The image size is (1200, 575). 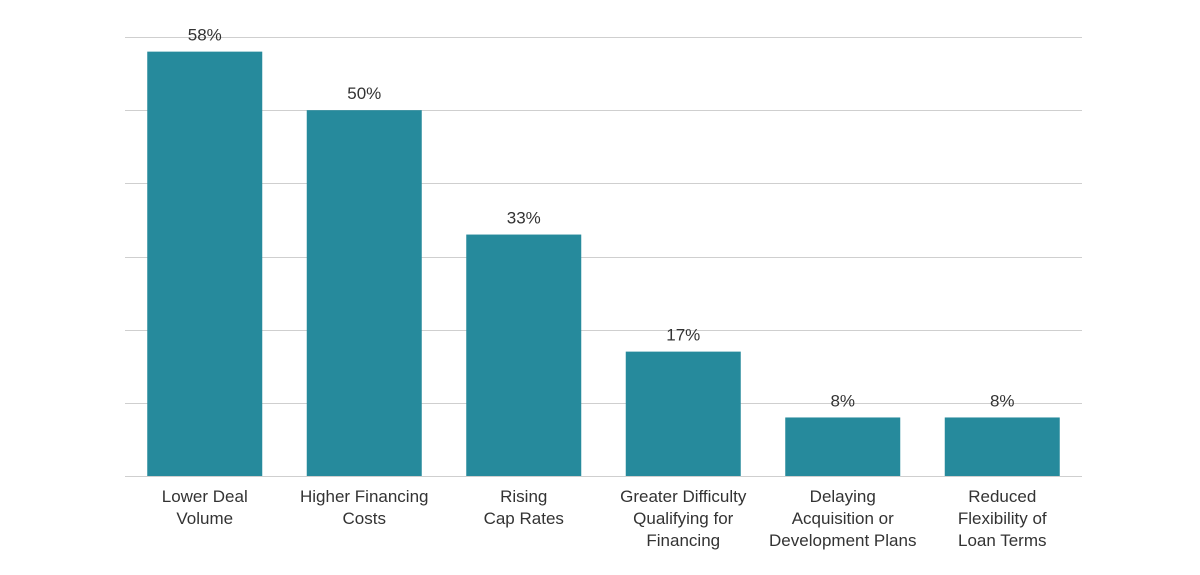 What do you see at coordinates (1002, 518) in the screenshot?
I see `x-tick-label: Reduced Flexibility of Loan Terms` at bounding box center [1002, 518].